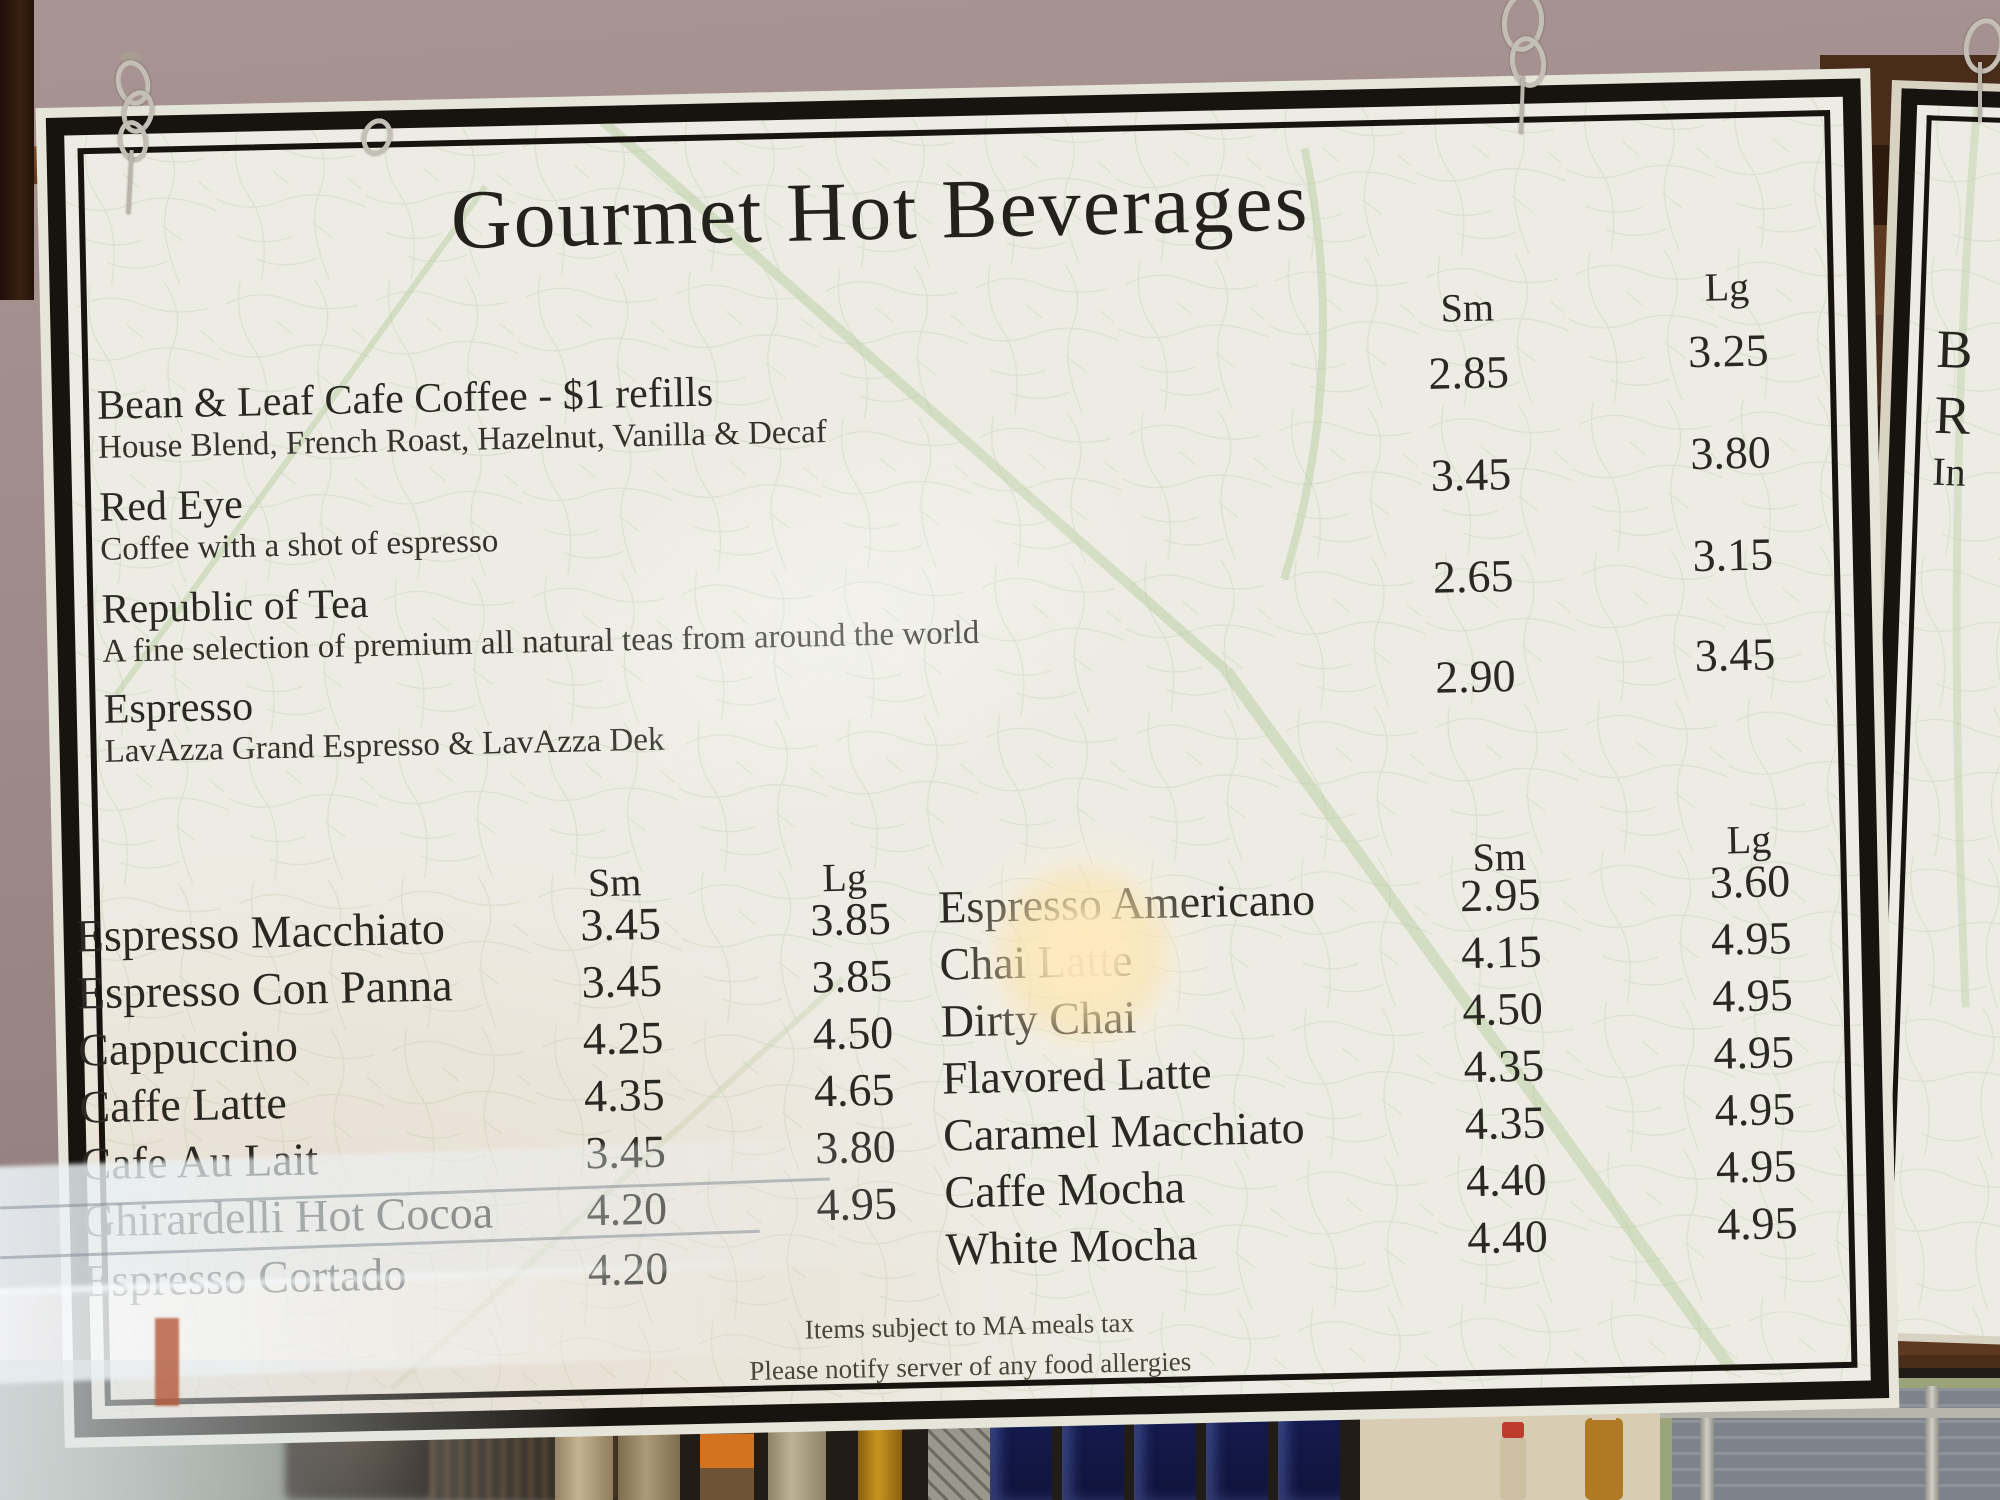 The image size is (2000, 1500). Describe the element at coordinates (1830, 1413) in the screenshot. I see `steel-rack-bar` at that location.